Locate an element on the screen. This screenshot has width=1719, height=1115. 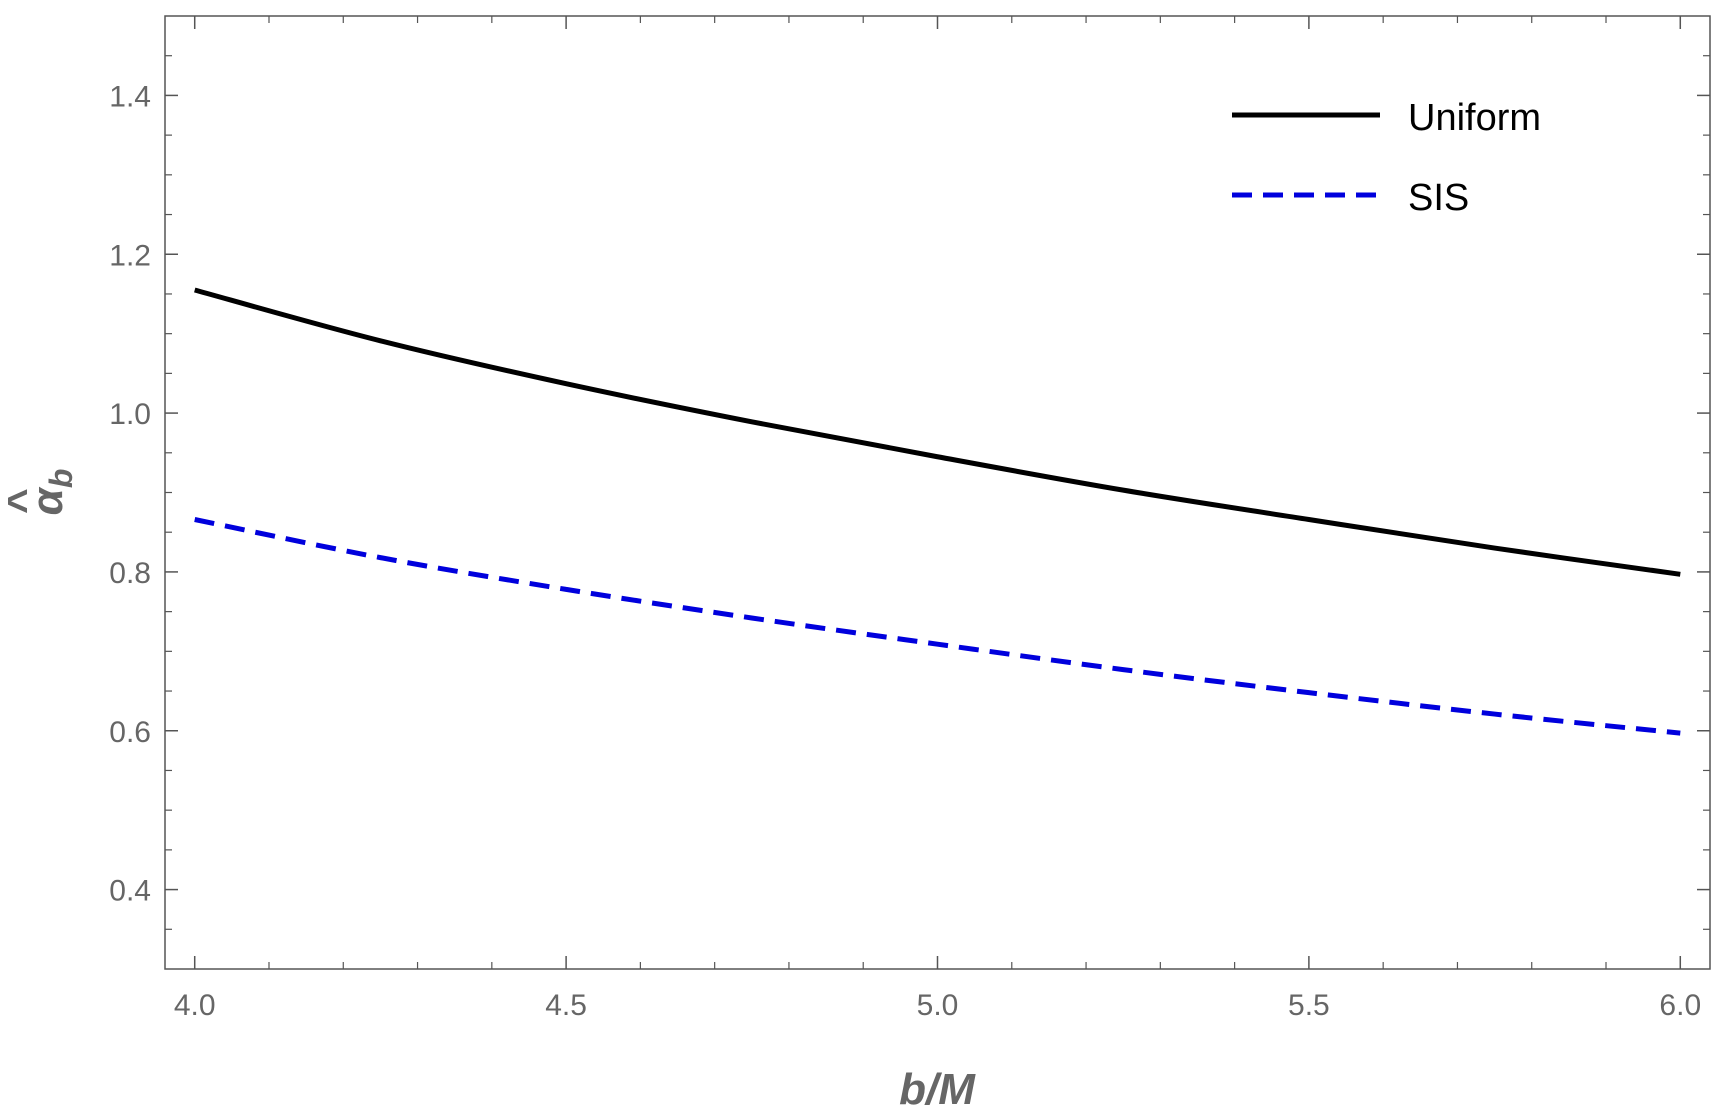
y-axis-title-accent: ^ is located at coordinates (24, 502).